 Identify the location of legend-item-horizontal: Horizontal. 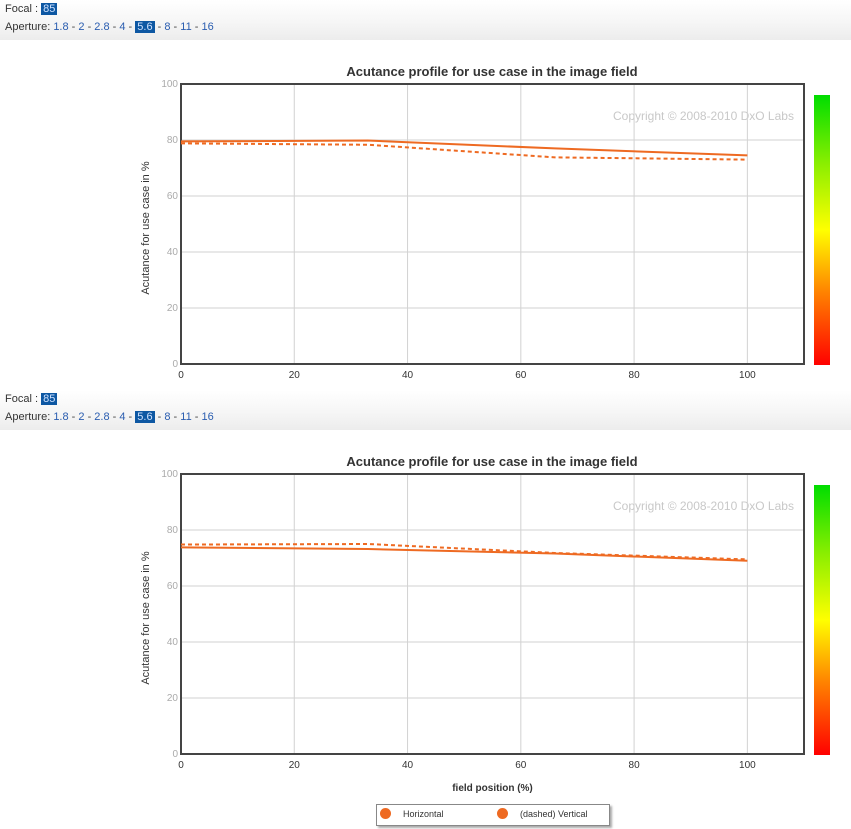
(412, 813).